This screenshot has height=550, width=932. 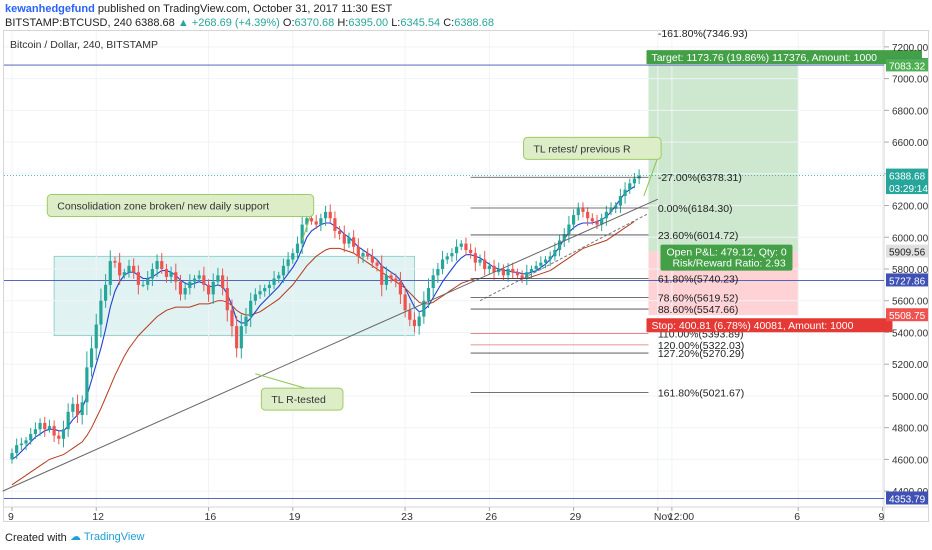 I want to click on fib-level-label: 78.60%(5619.52), so click(x=698, y=299).